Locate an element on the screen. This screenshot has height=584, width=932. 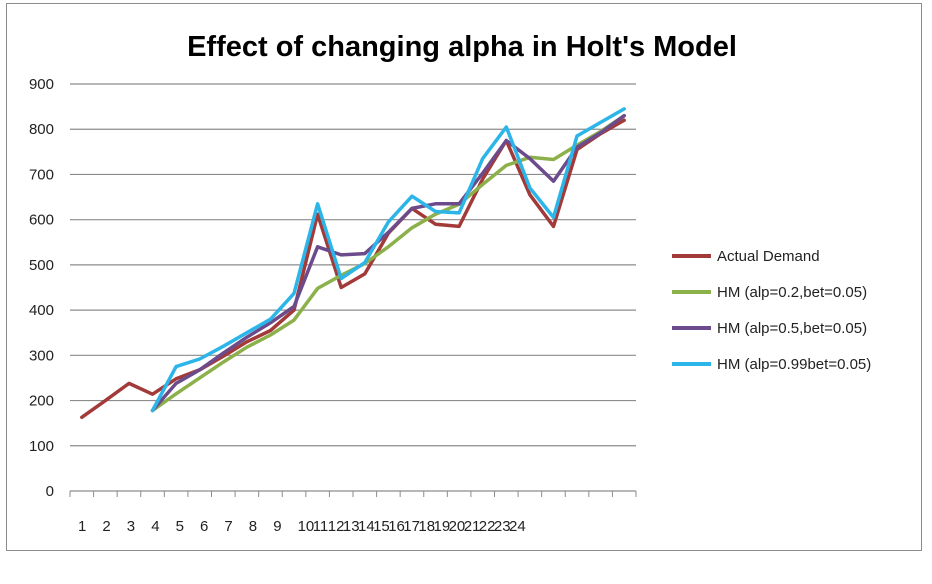
y-tick-label: 300 is located at coordinates (41, 355).